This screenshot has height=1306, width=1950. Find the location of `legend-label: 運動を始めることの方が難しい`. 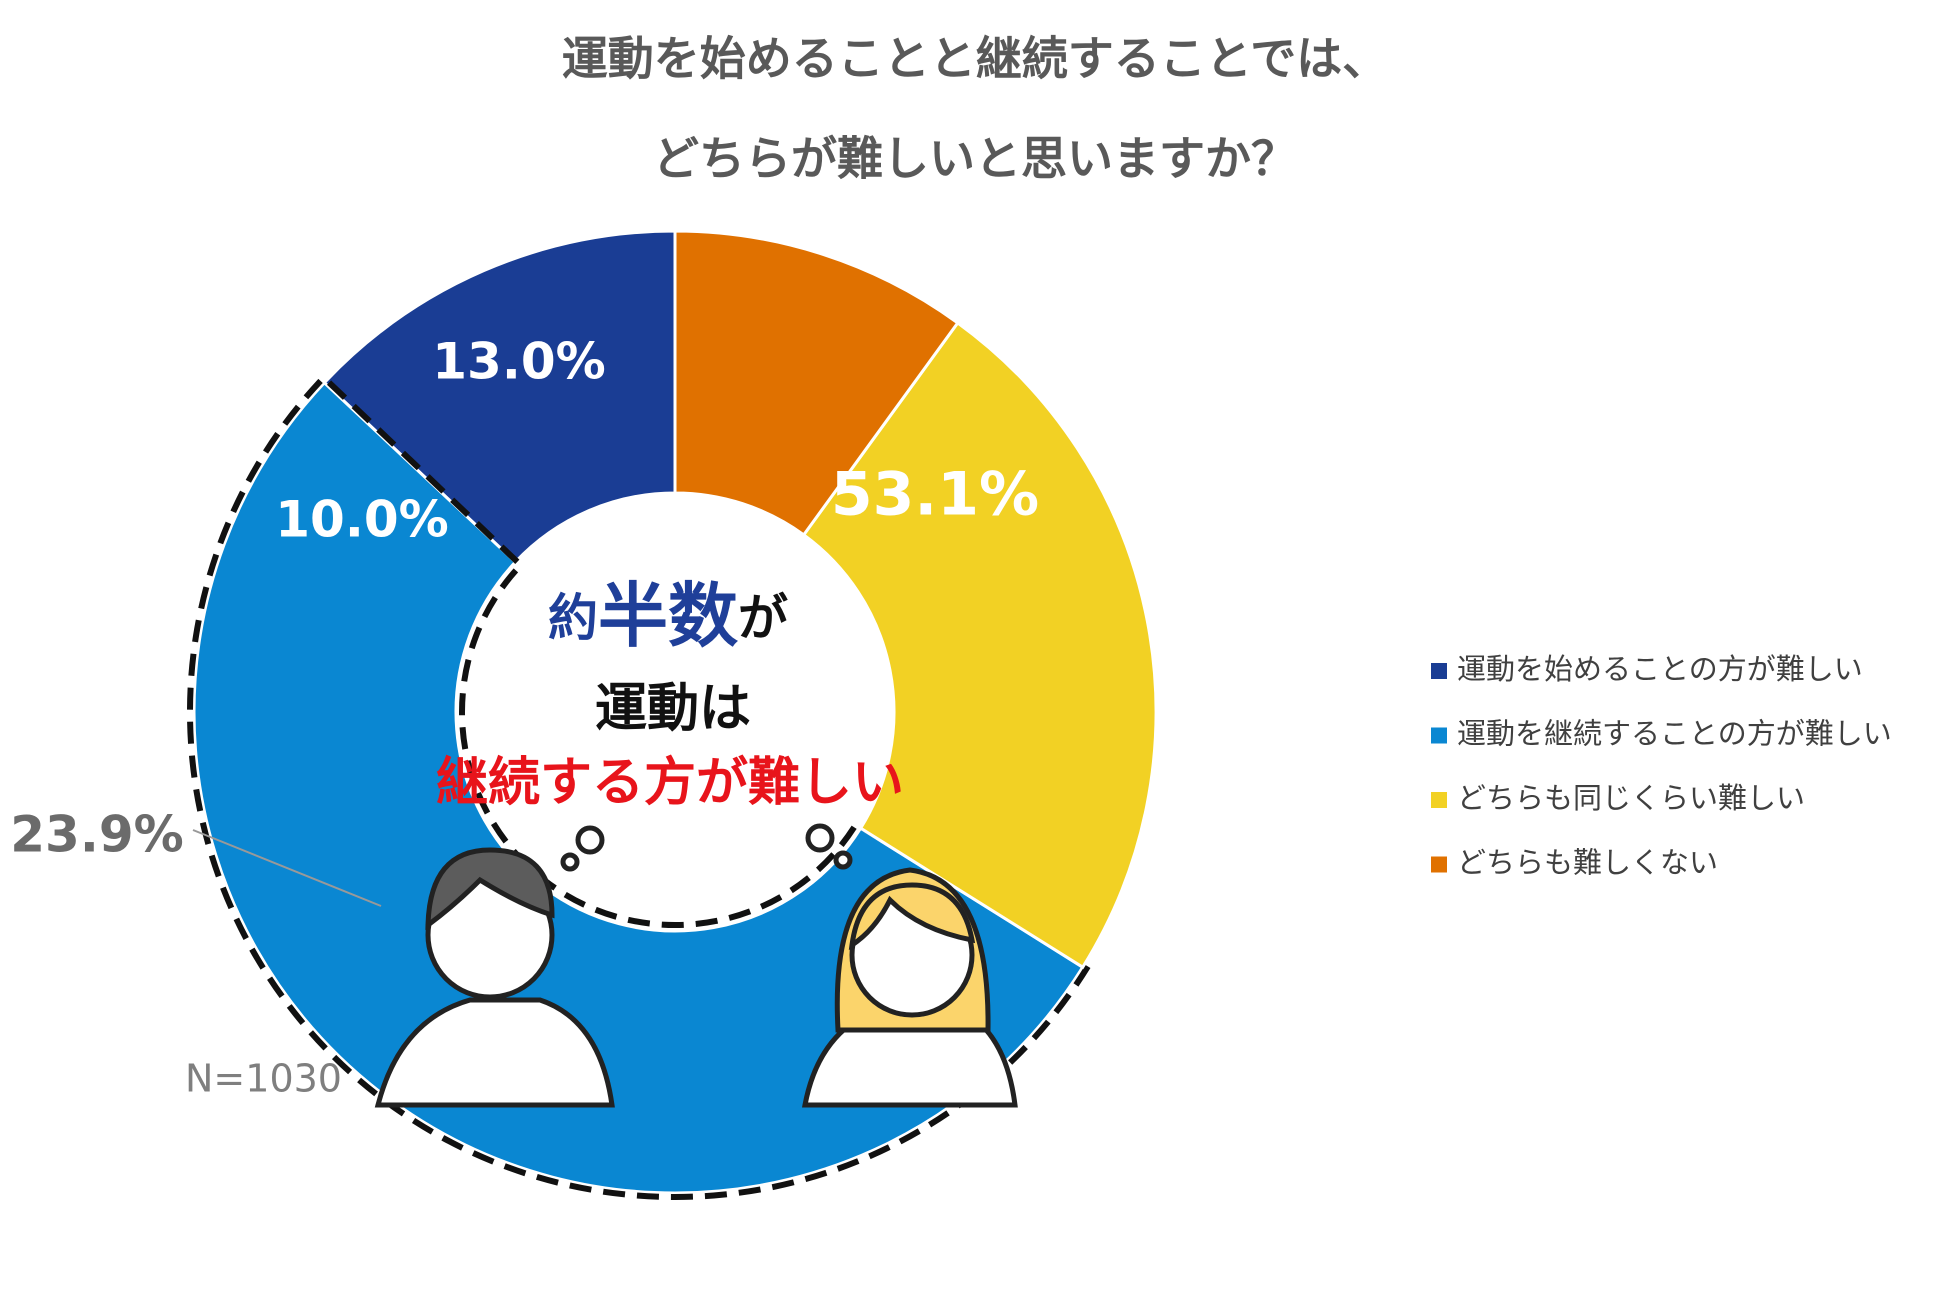

legend-label: 運動を始めることの方が難しい is located at coordinates (1660, 669).